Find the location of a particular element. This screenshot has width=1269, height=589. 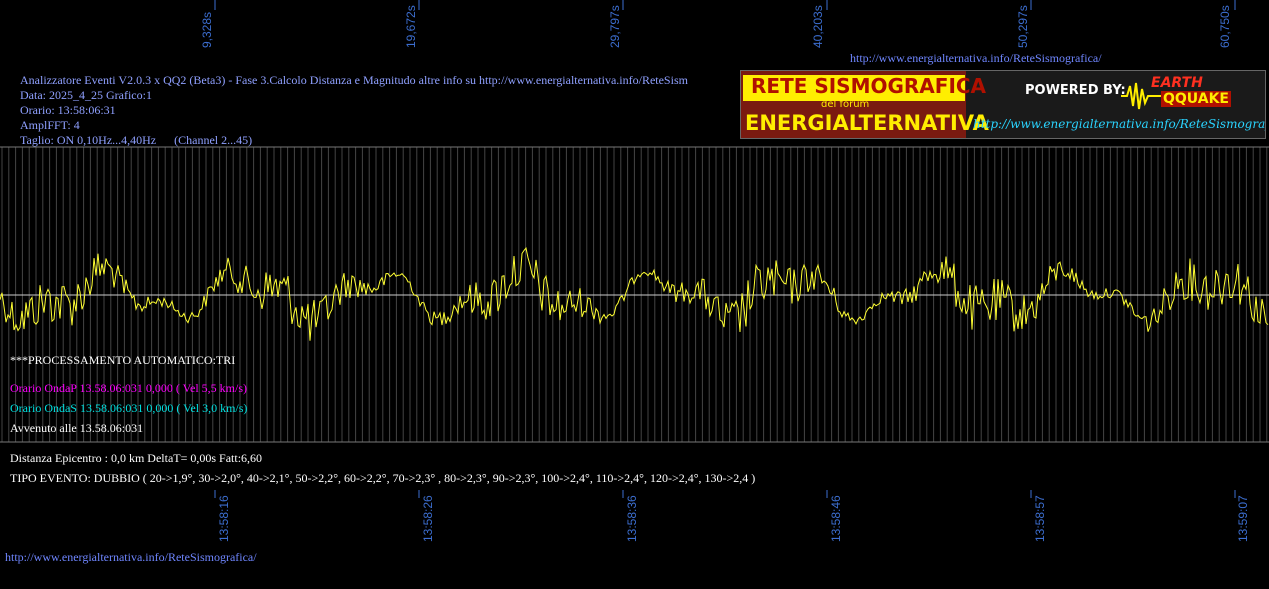

bottom-time-label: 13:58:16 is located at coordinates (224, 518).